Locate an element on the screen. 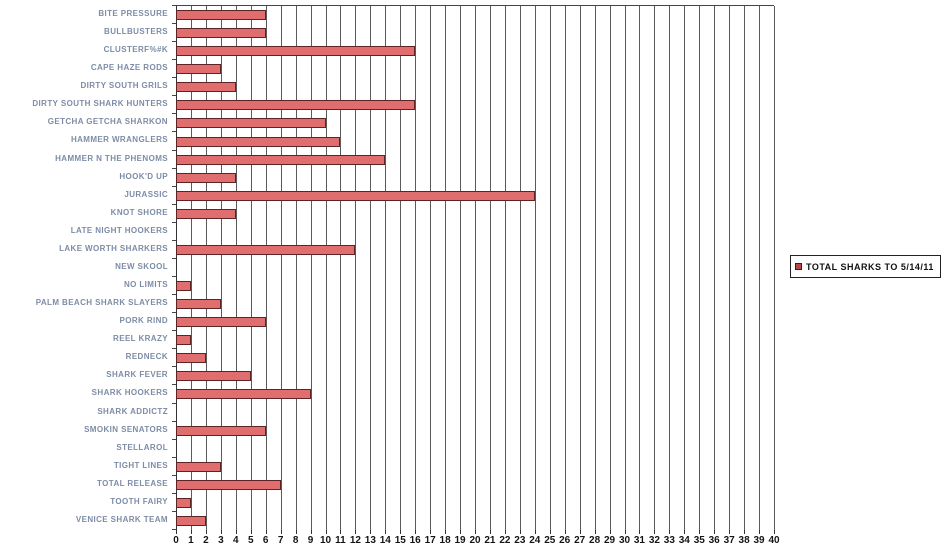 This screenshot has height=552, width=944. category-label: TOTAL RELEASE is located at coordinates (132, 483).